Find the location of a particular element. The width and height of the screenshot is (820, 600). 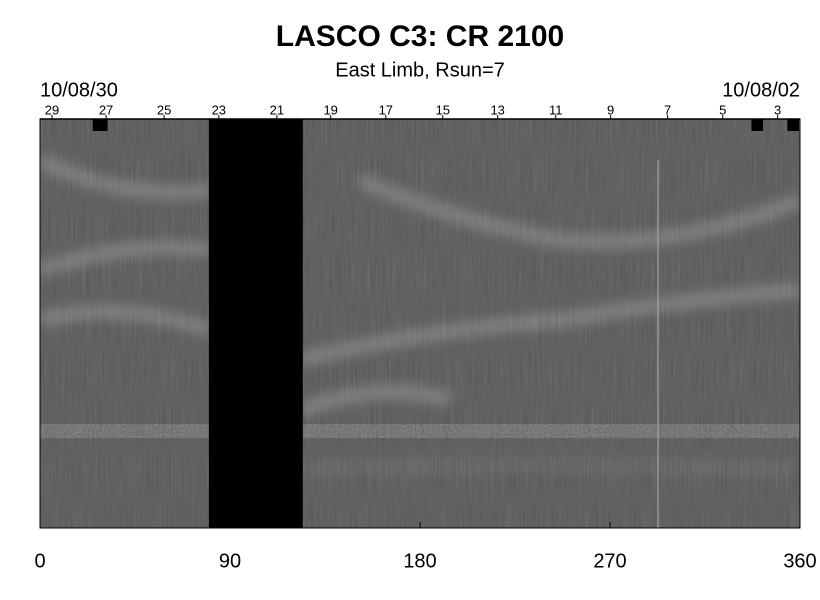

top-tick-label: 9 is located at coordinates (610, 109).